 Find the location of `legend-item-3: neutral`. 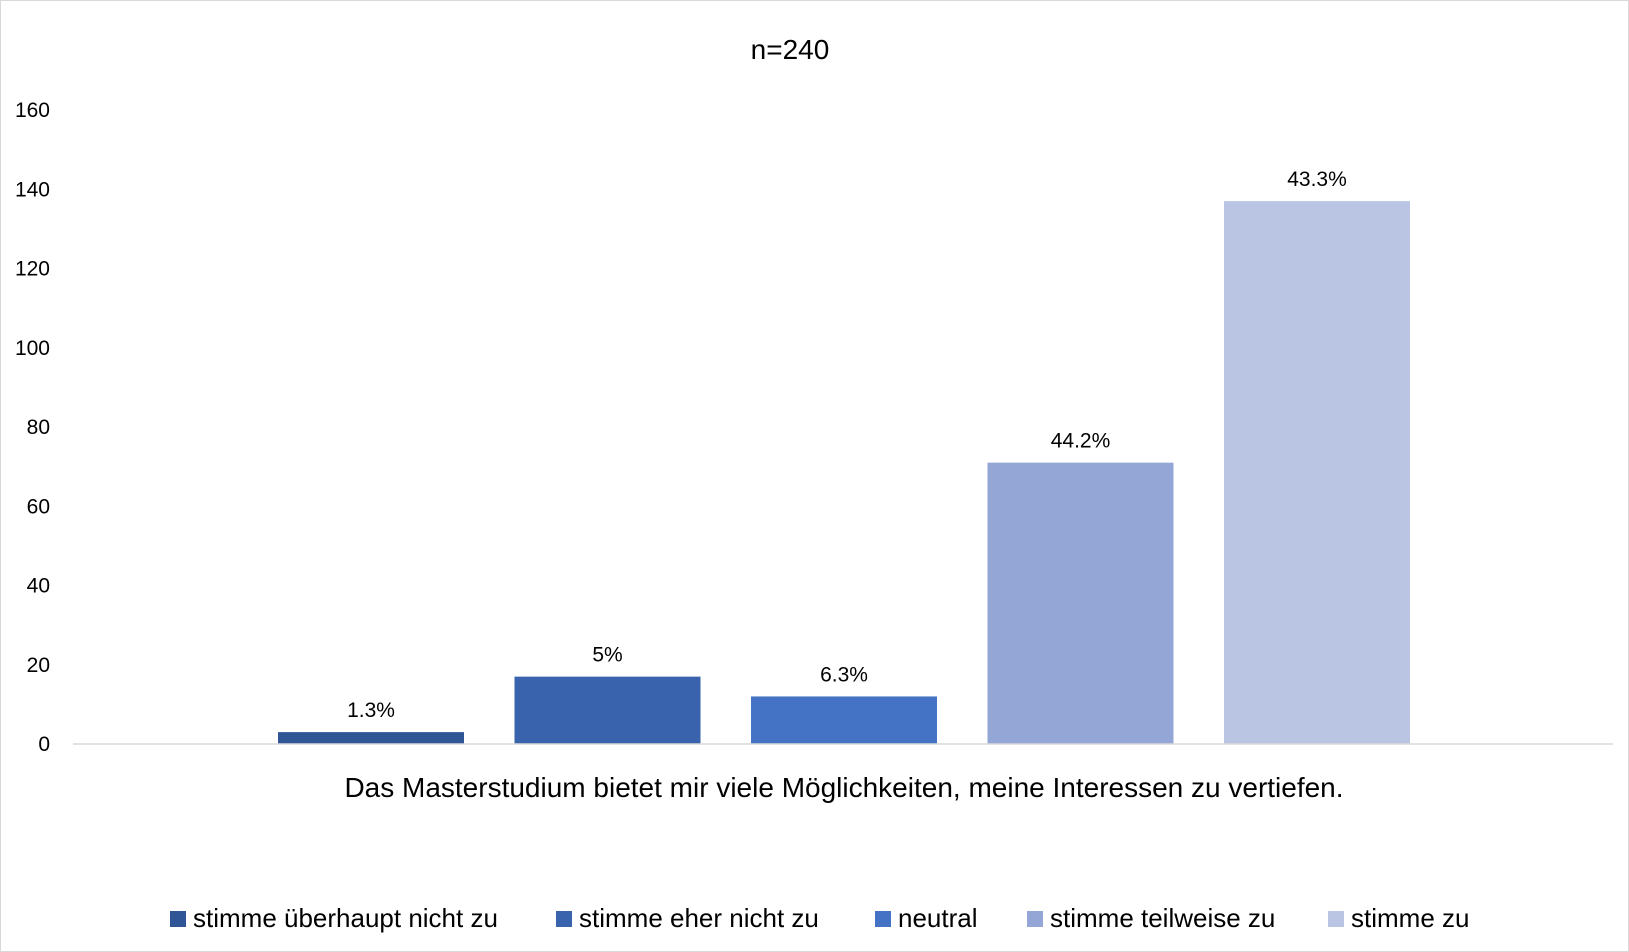

legend-item-3: neutral is located at coordinates (926, 918).